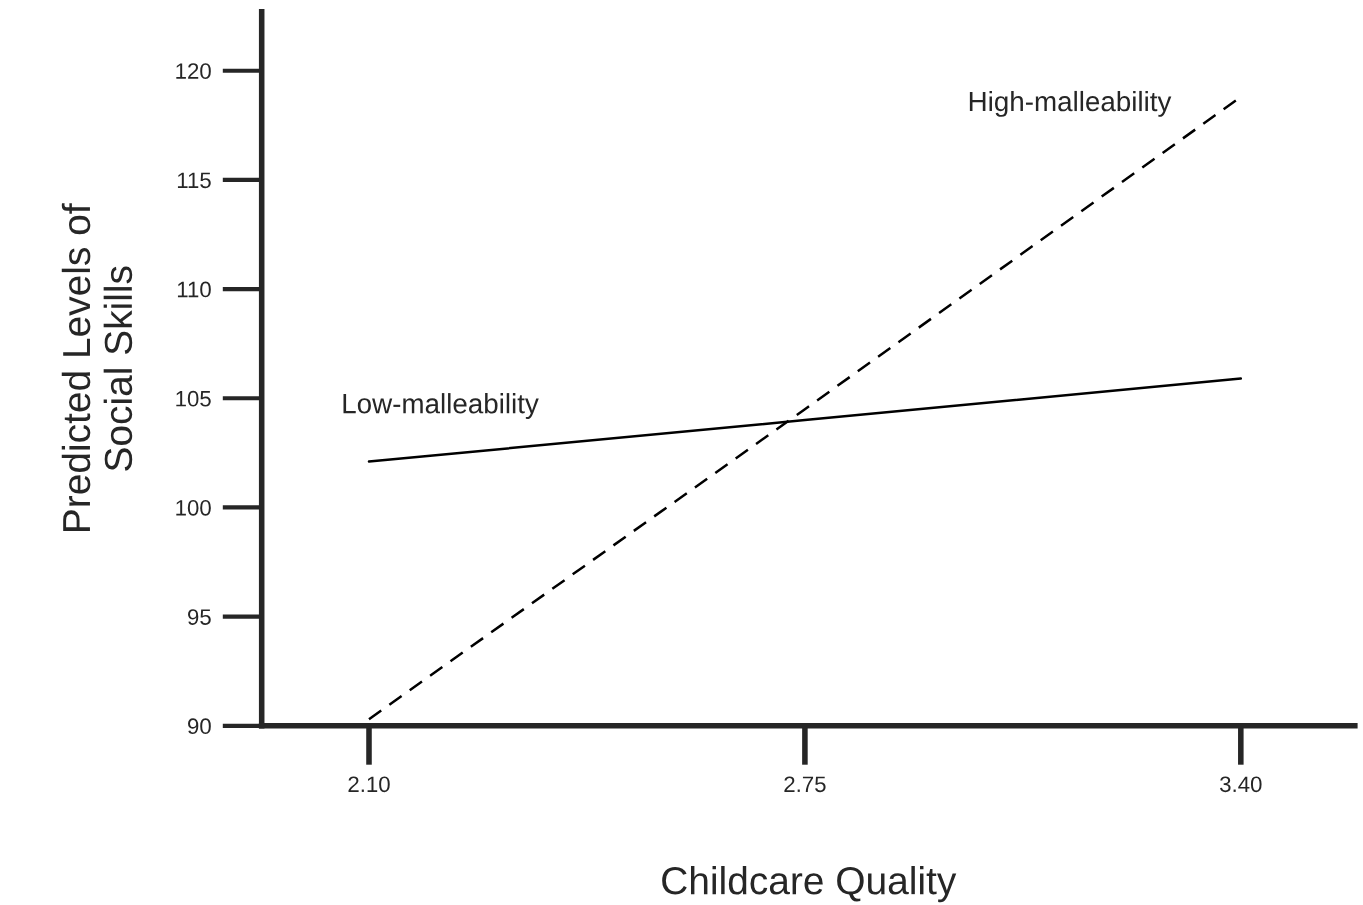 The image size is (1363, 905). I want to click on y-axis-title: Predicted Levels of Social Skills, so click(97, 367).